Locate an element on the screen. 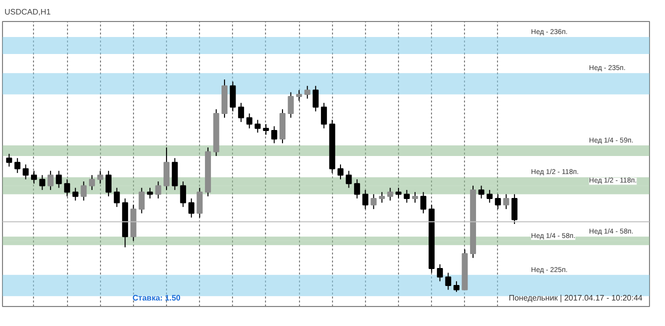 Image resolution: width=665 pixels, height=326 pixels. text: Ставка: 1.50 is located at coordinates (157, 298).